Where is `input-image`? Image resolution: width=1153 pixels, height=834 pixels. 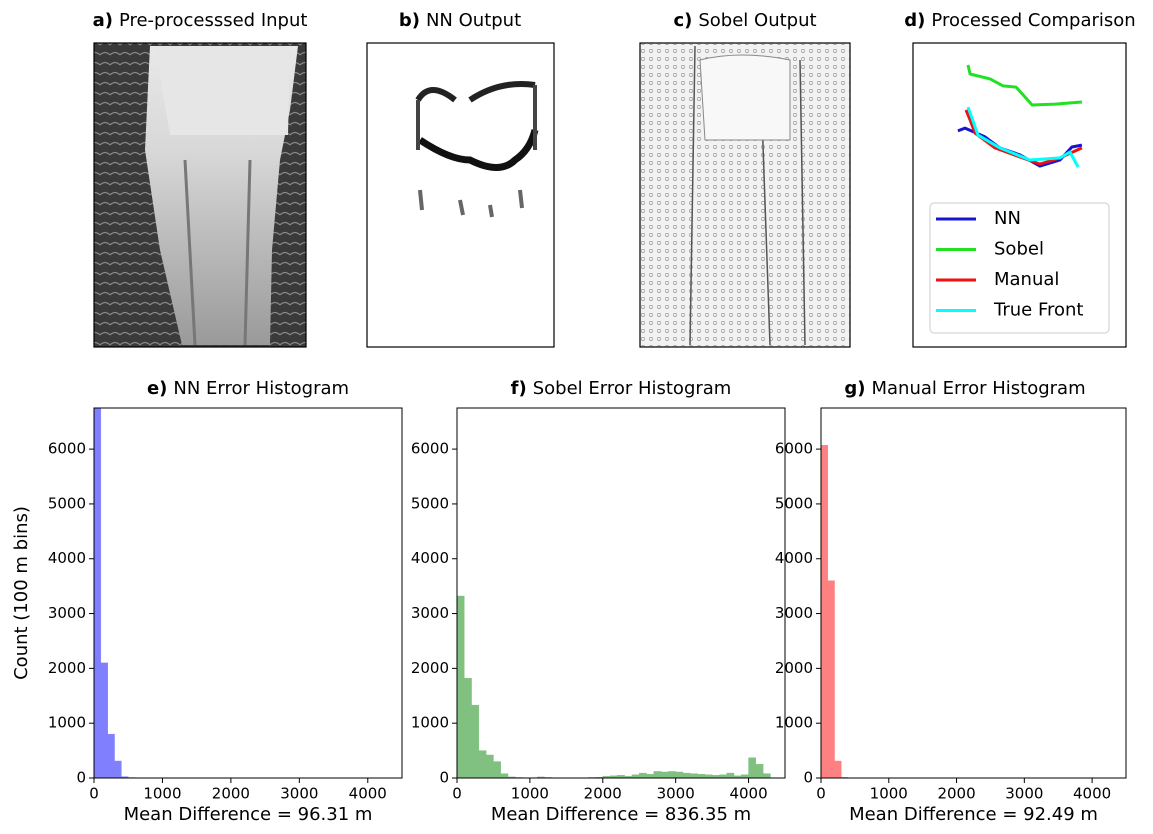 input-image is located at coordinates (200, 195).